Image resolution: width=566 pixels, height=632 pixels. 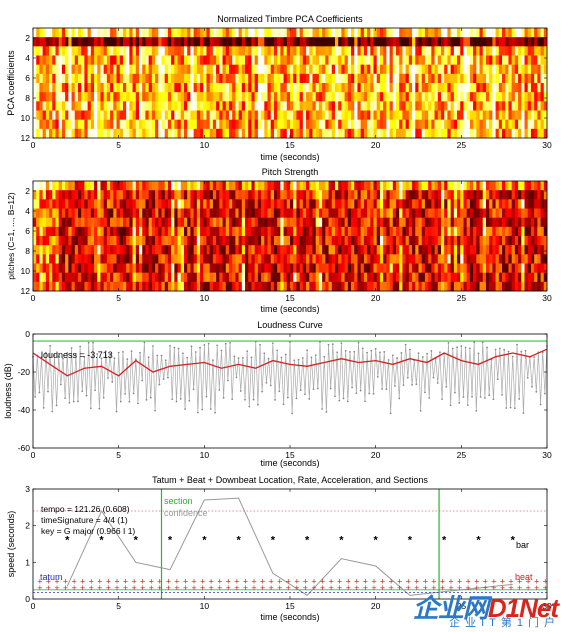 What do you see at coordinates (289, 309) in the screenshot?
I see `panel-2-xlabel: time (seconds)` at bounding box center [289, 309].